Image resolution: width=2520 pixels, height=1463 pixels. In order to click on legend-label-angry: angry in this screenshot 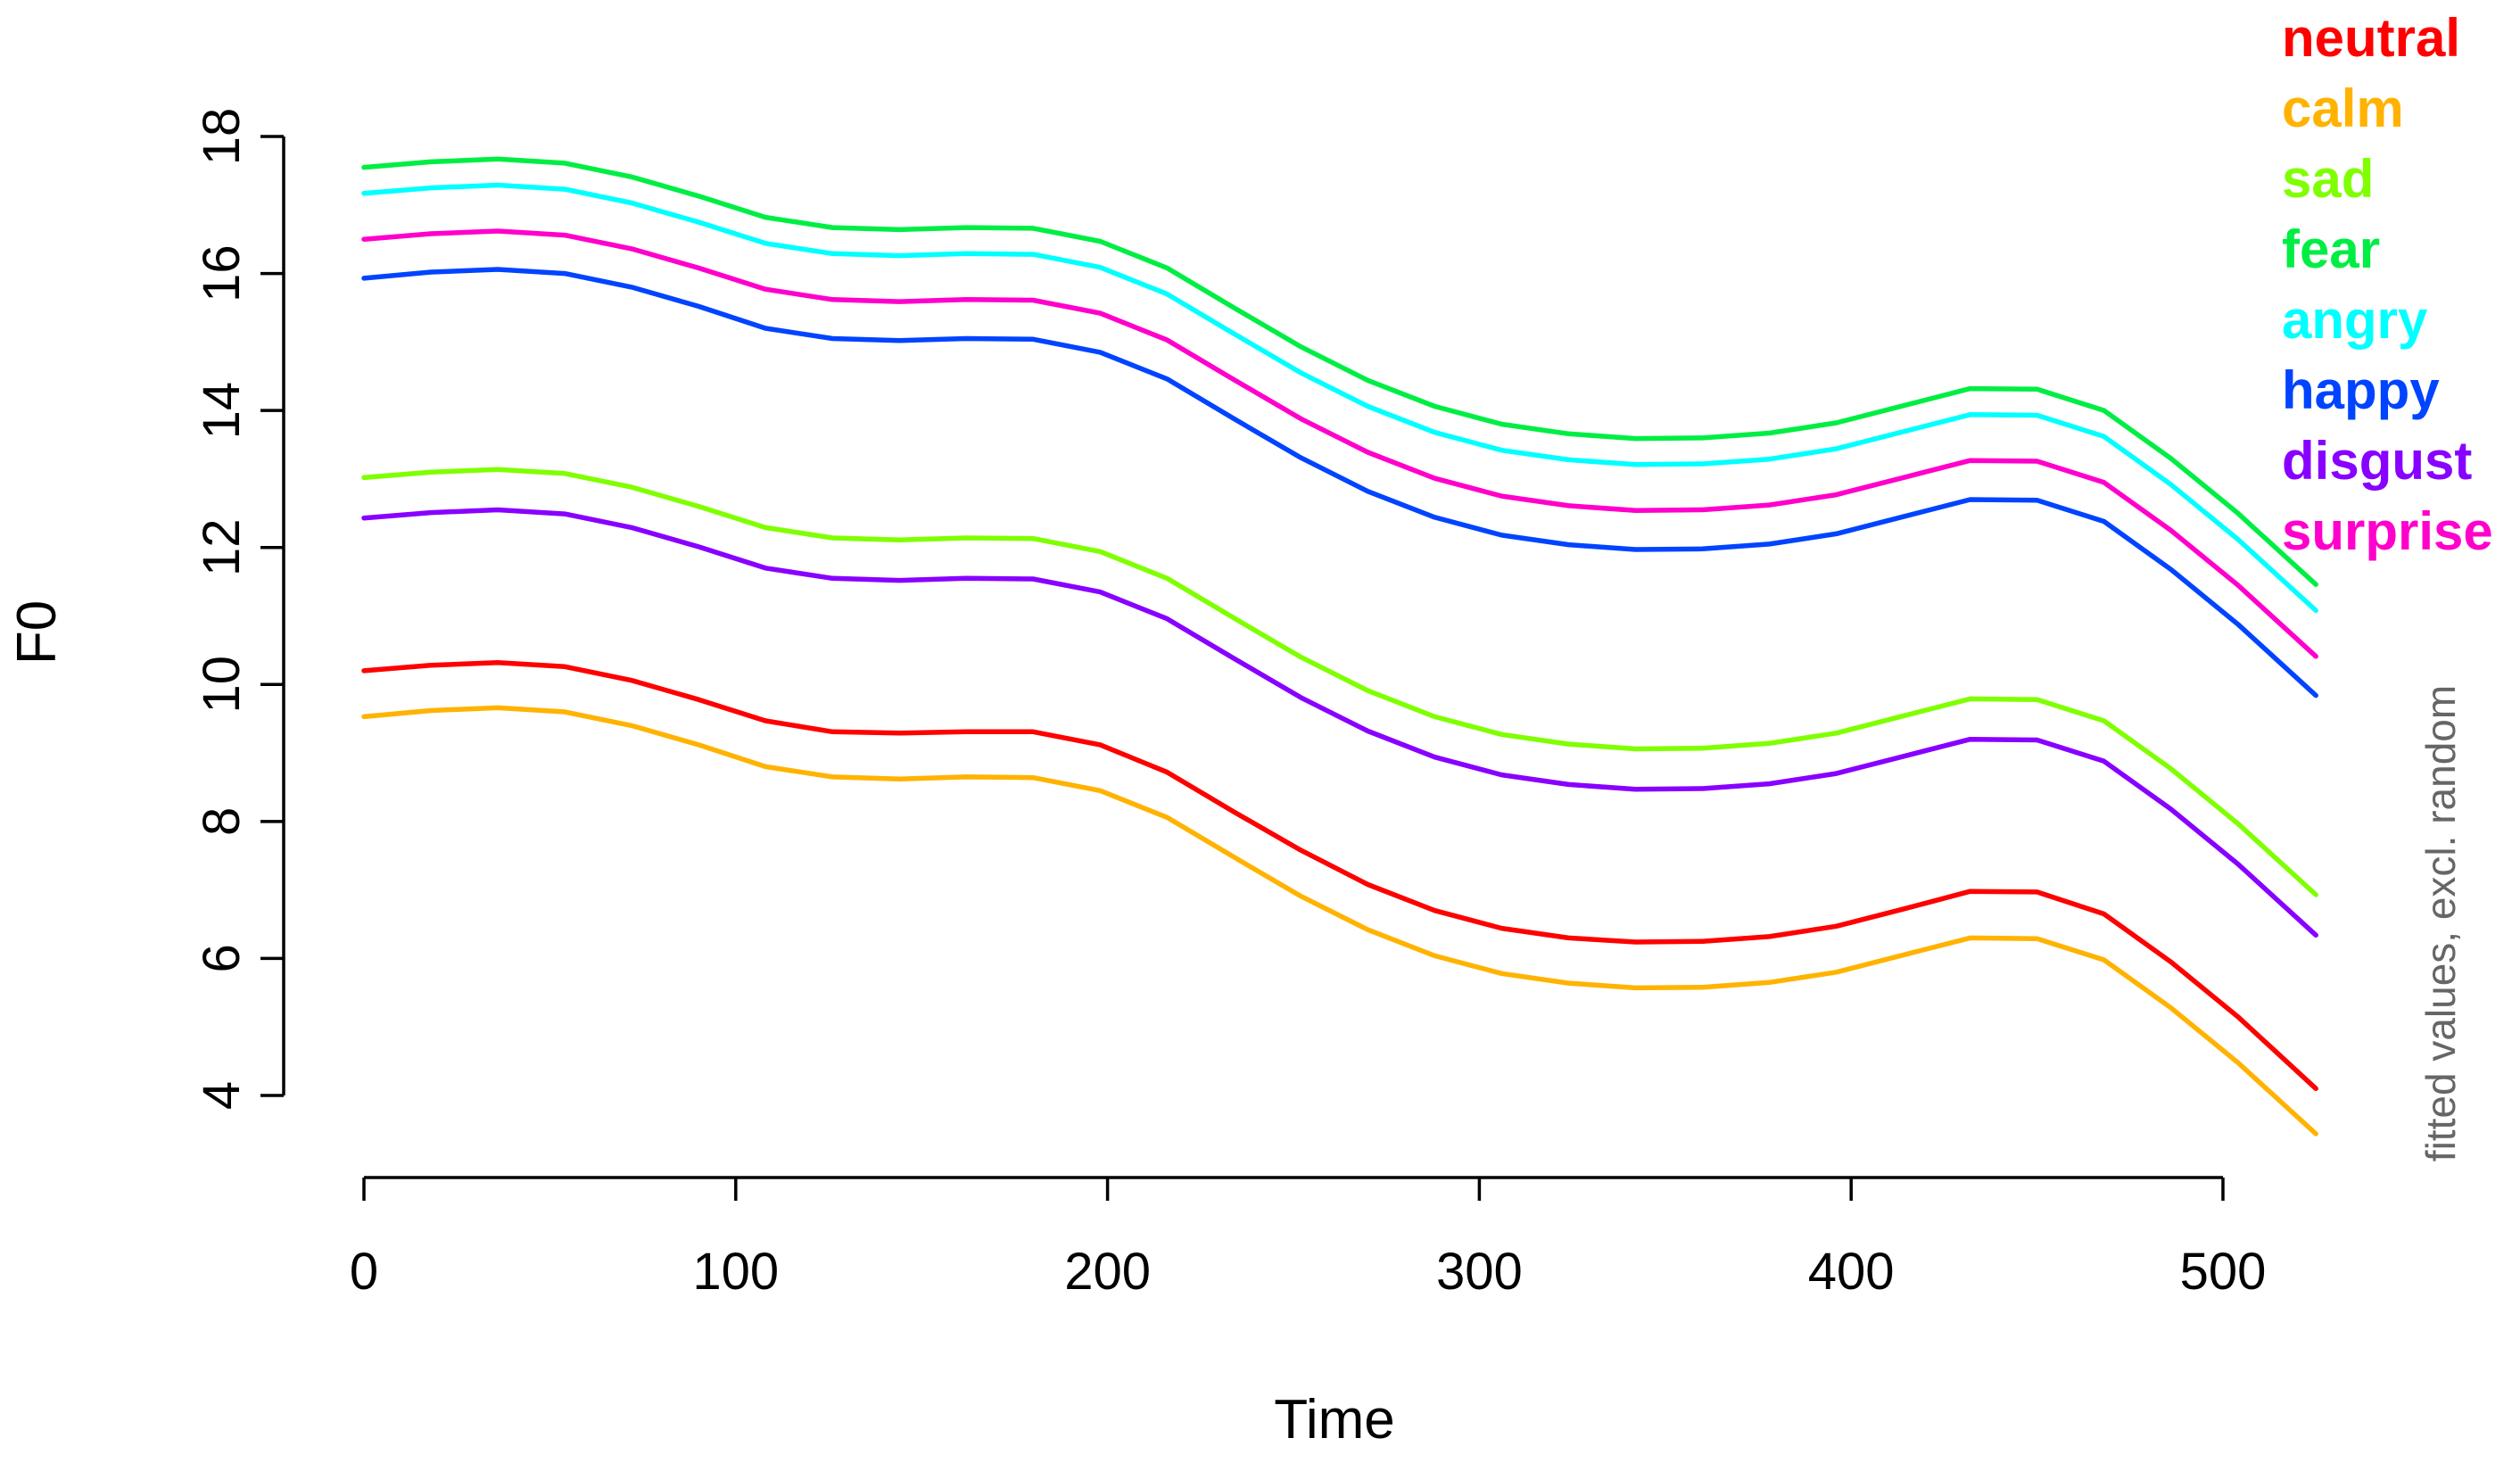, I will do `click(2355, 320)`.